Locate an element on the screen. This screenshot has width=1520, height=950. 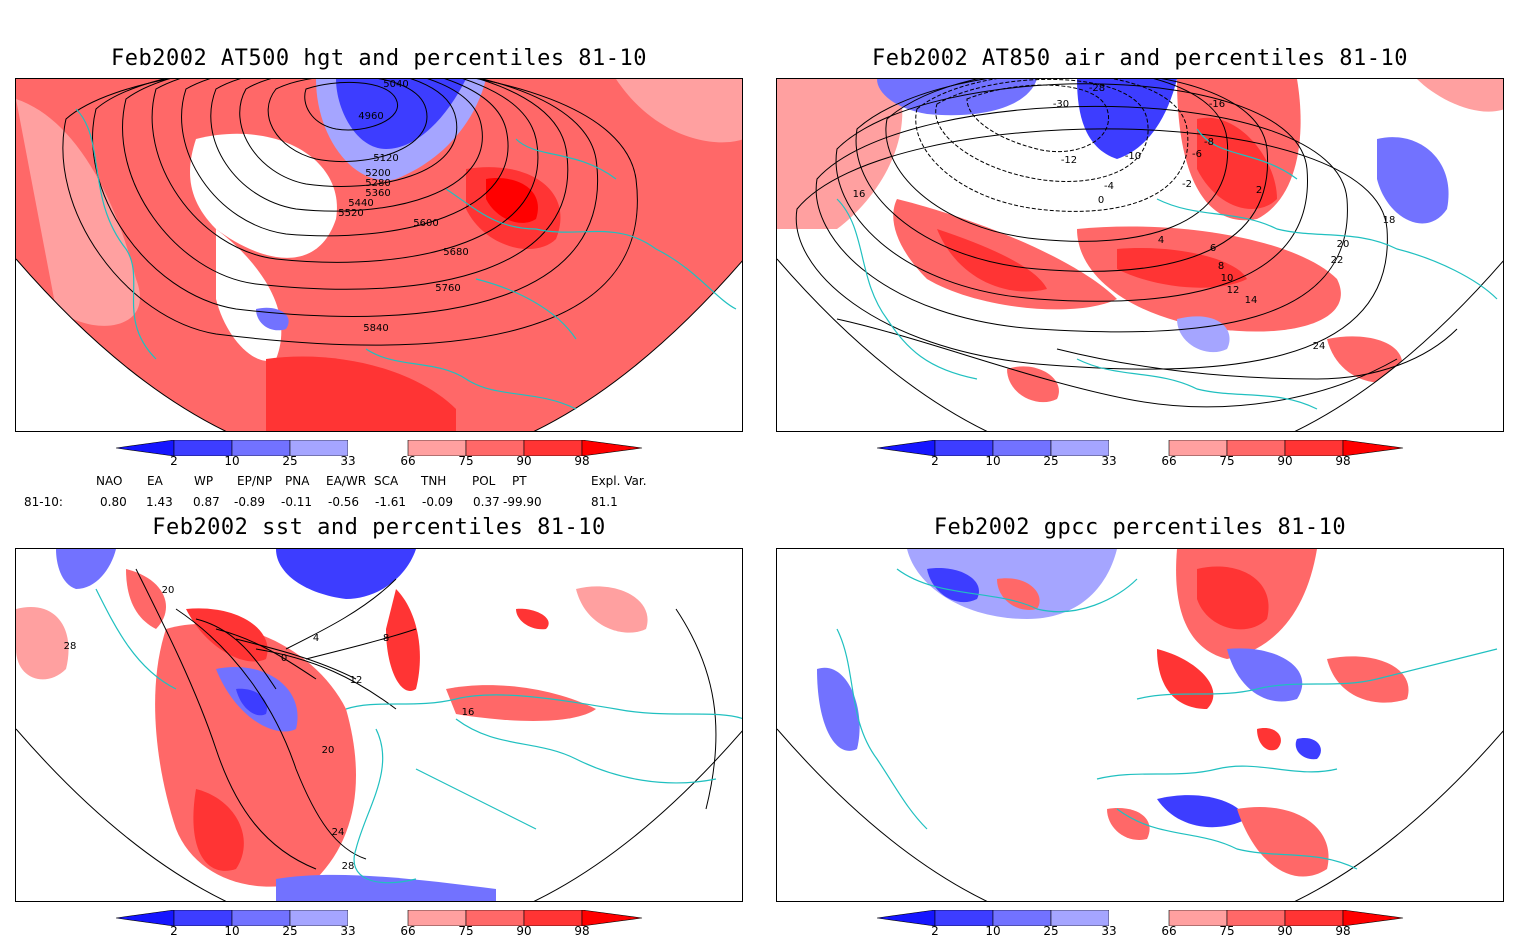
index-value: 0.87 is located at coordinates (206, 502).